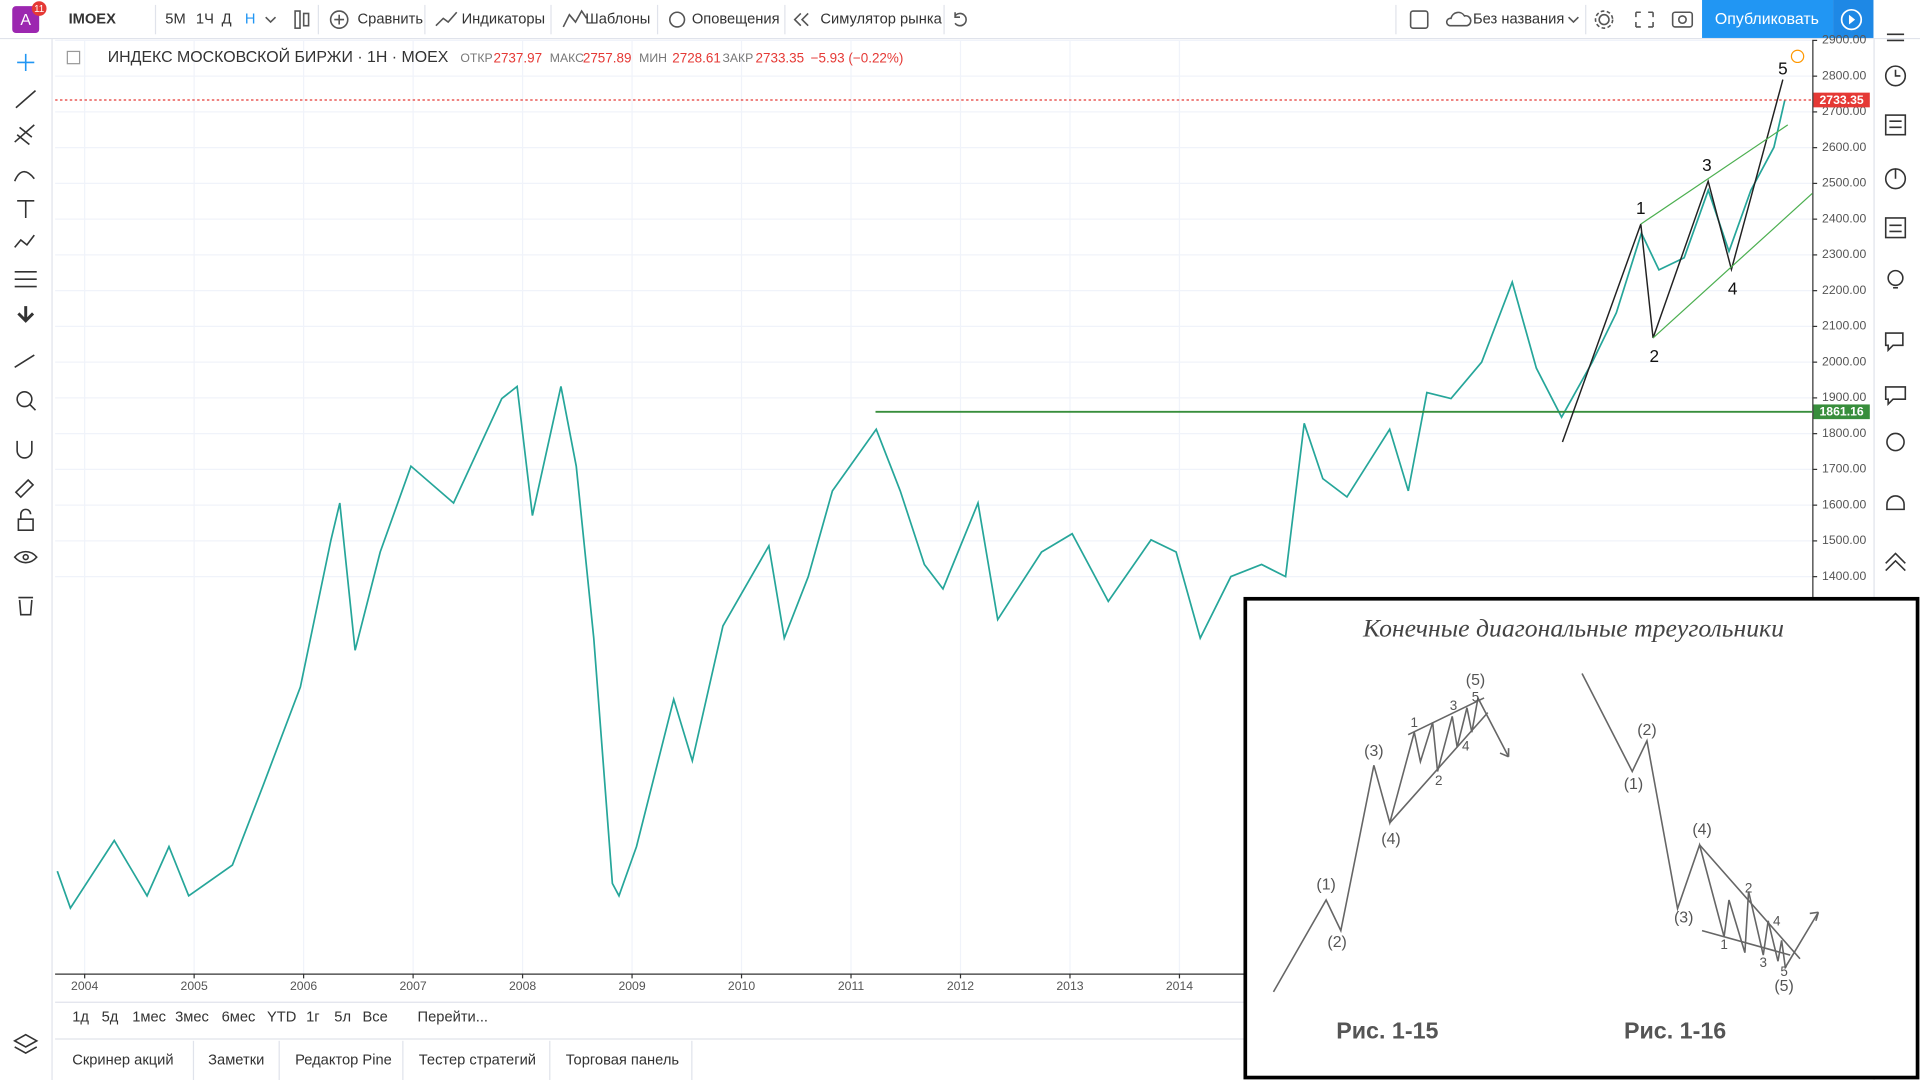  What do you see at coordinates (1844, 326) in the screenshot?
I see `y-tick-label: 2100.00` at bounding box center [1844, 326].